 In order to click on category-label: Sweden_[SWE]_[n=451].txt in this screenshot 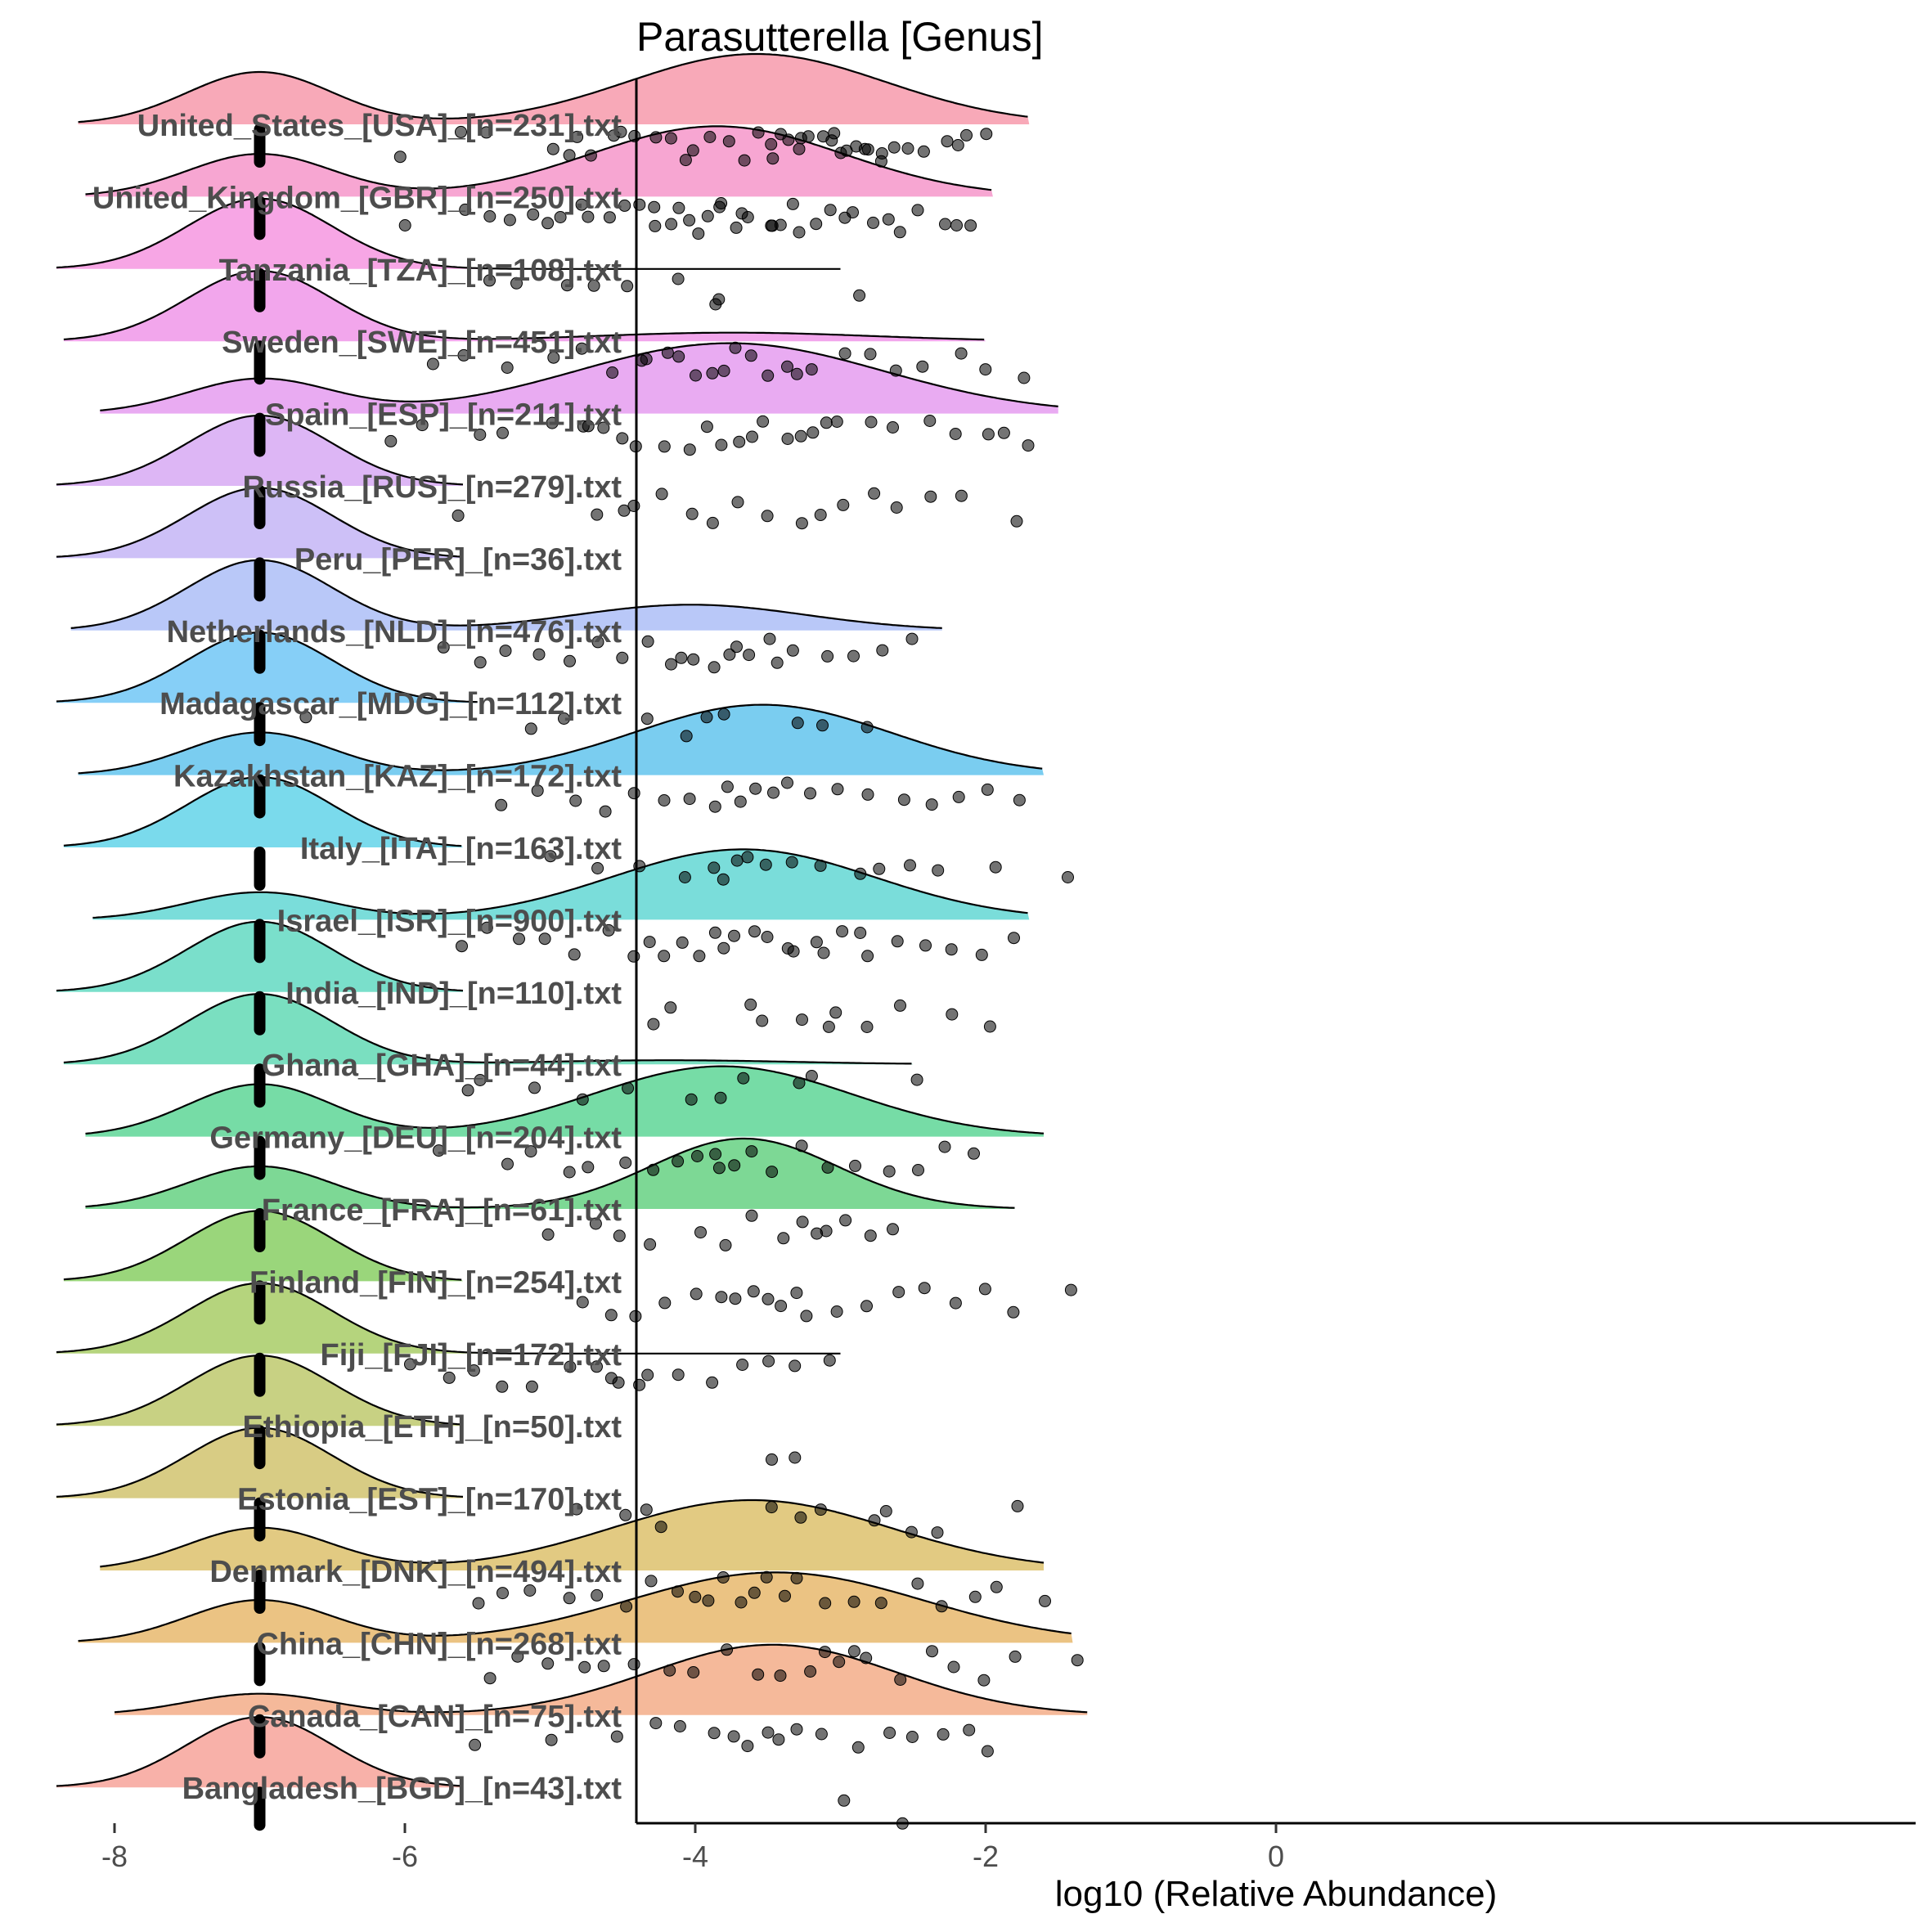, I will do `click(422, 343)`.